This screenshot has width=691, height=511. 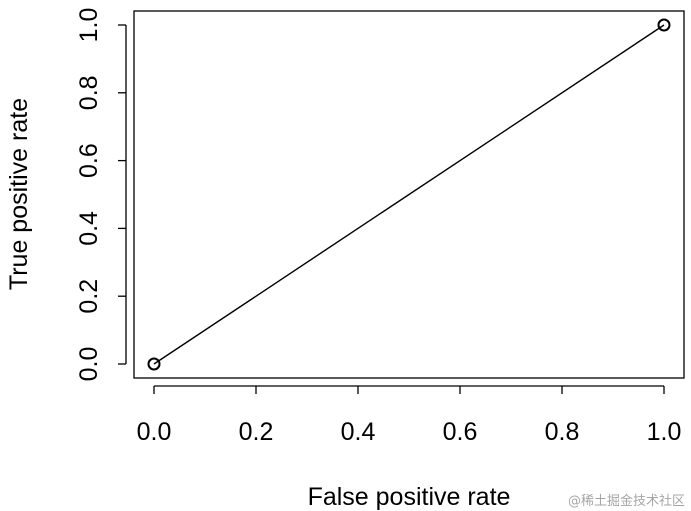 What do you see at coordinates (664, 432) in the screenshot?
I see `x-tick-label: 1.0` at bounding box center [664, 432].